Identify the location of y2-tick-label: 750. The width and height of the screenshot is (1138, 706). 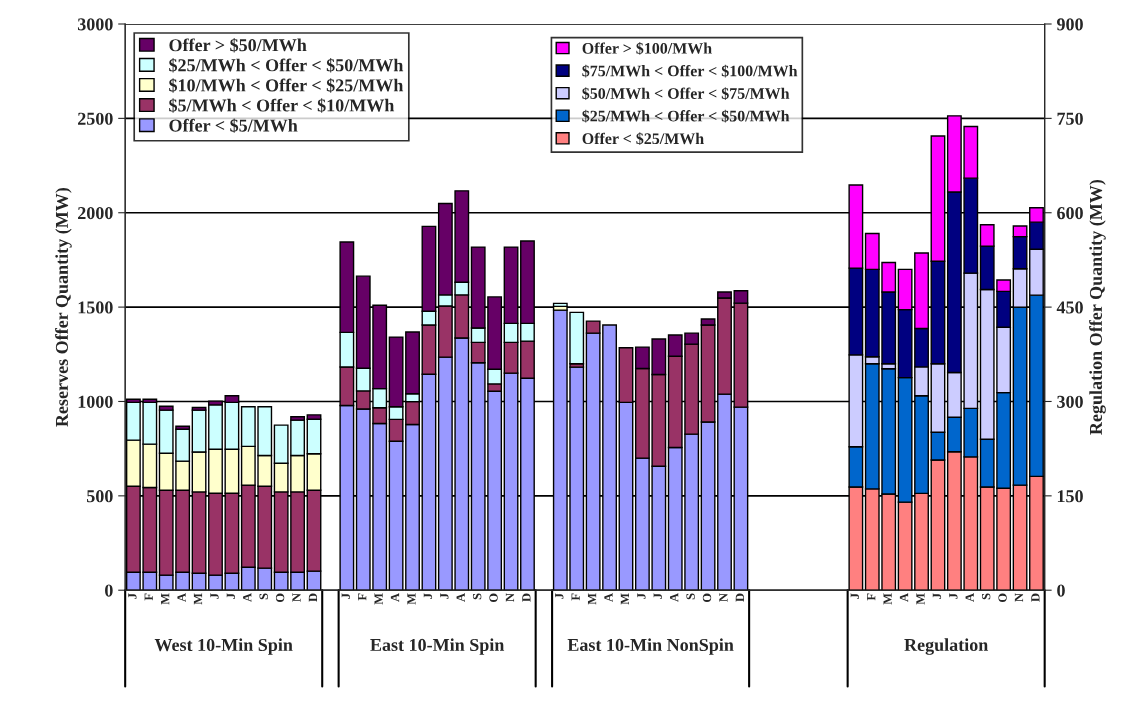
(1070, 118).